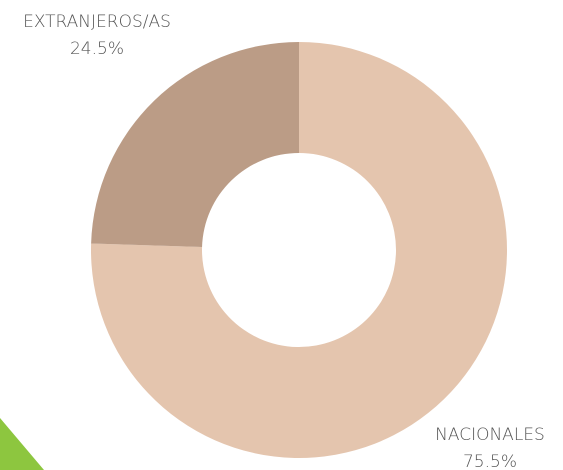 This screenshot has width=563, height=470. Describe the element at coordinates (97, 49) in the screenshot. I see `slice-value-label: 24.5%` at that location.